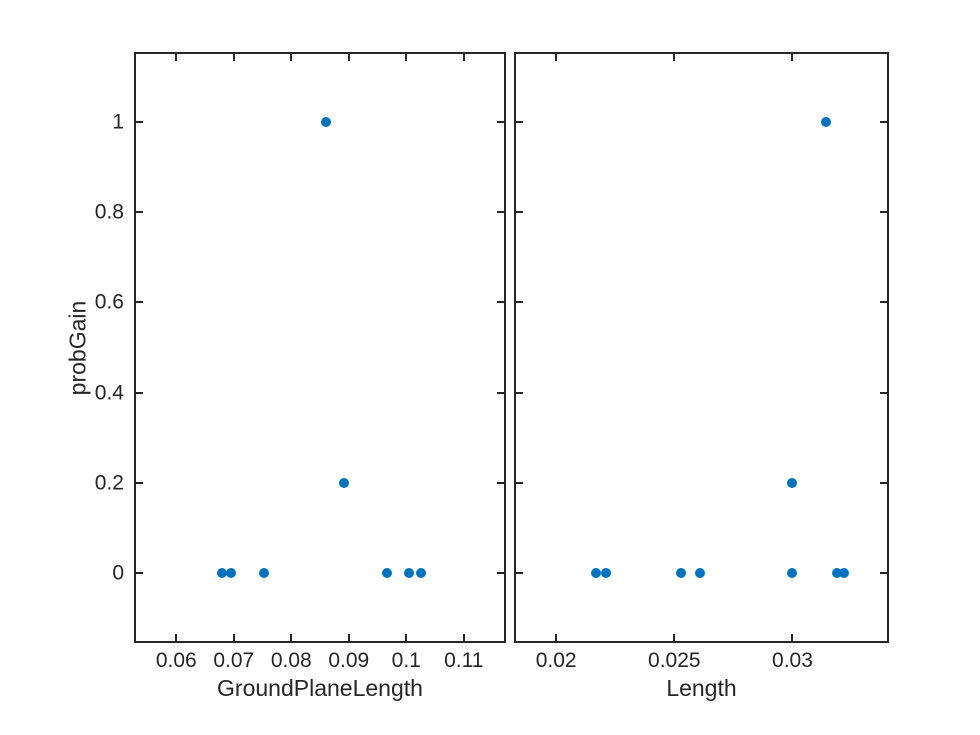 The height and width of the screenshot is (735, 980). Describe the element at coordinates (792, 660) in the screenshot. I see `x-tick-label: 0.03` at that location.